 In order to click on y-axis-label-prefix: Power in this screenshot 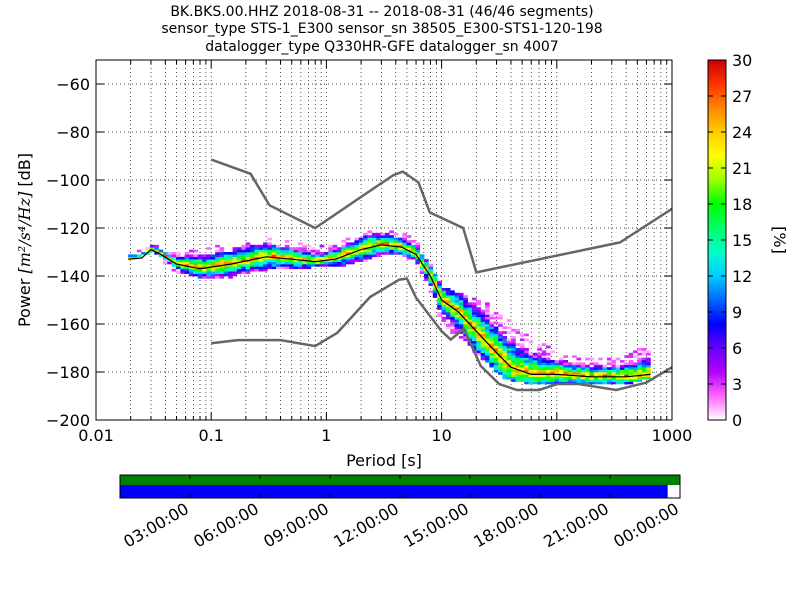, I will do `click(24, 300)`.